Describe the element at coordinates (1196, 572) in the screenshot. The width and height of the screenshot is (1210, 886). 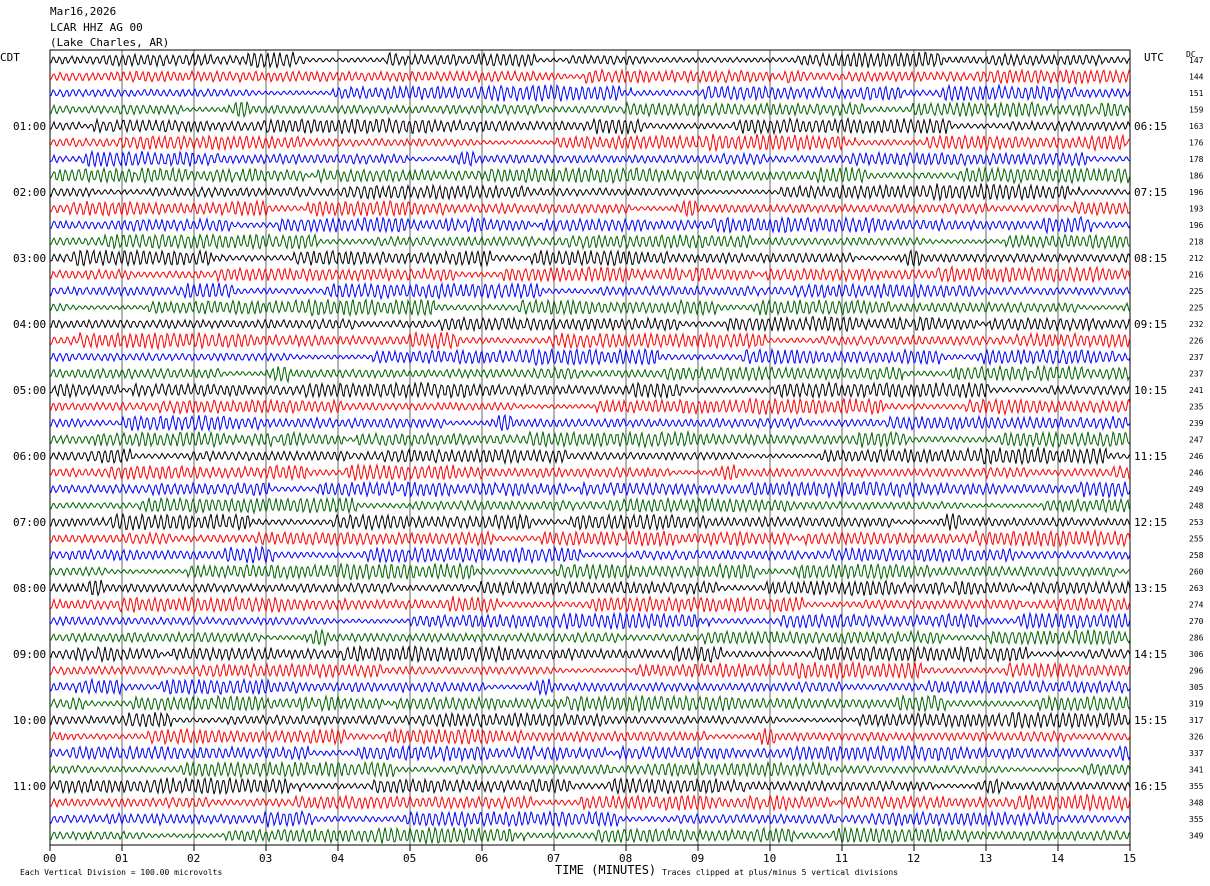
I see `dc-offset-label: 260` at that location.